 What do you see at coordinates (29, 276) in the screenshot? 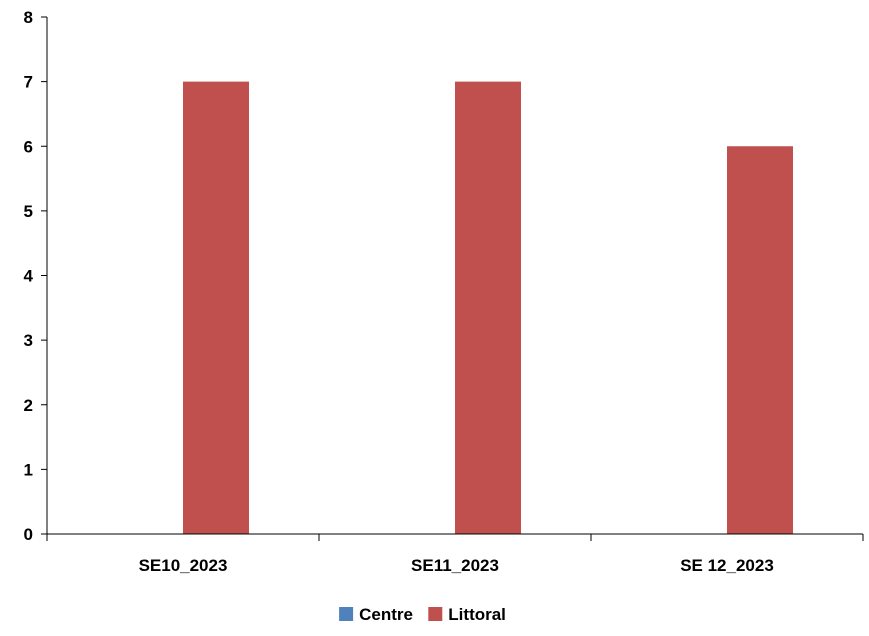
I see `y-tick-label: 4` at bounding box center [29, 276].